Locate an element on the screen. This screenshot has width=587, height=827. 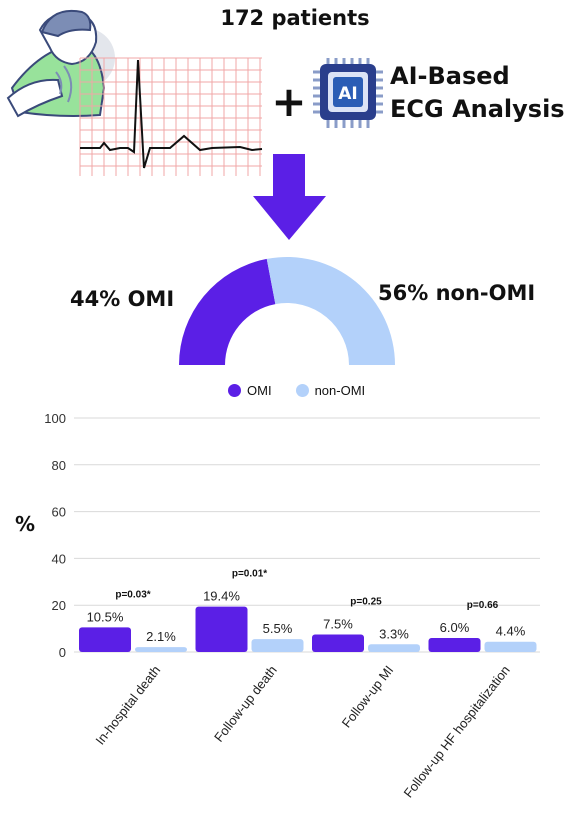
legend-label-omi: OMI is located at coordinates (259, 390).